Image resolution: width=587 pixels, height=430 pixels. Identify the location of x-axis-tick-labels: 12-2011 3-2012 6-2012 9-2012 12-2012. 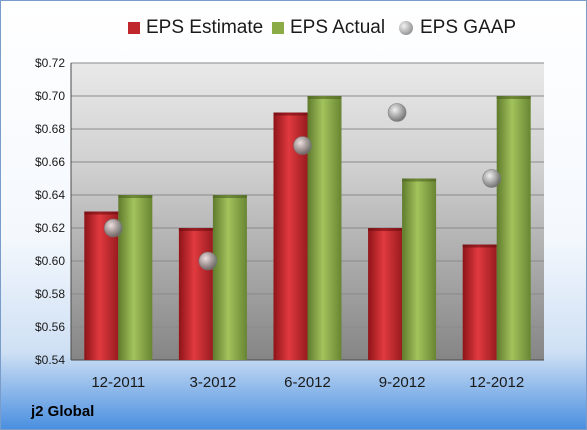
(307, 382).